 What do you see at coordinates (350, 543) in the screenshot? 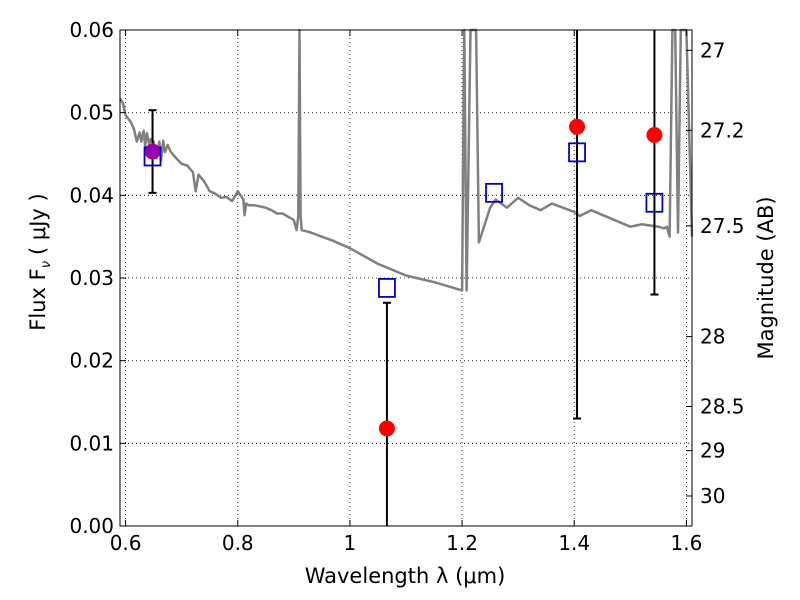
I see `x-tick-label: 1` at bounding box center [350, 543].